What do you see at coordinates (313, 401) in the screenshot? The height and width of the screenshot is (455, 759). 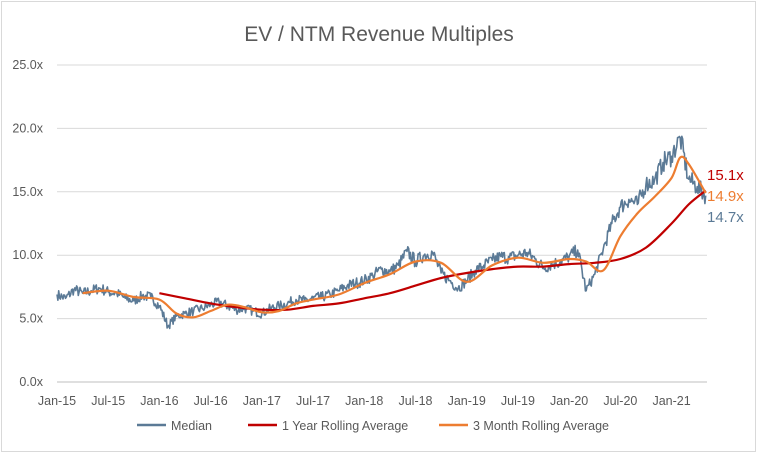 I see `x-tick-label: Jul-17` at bounding box center [313, 401].